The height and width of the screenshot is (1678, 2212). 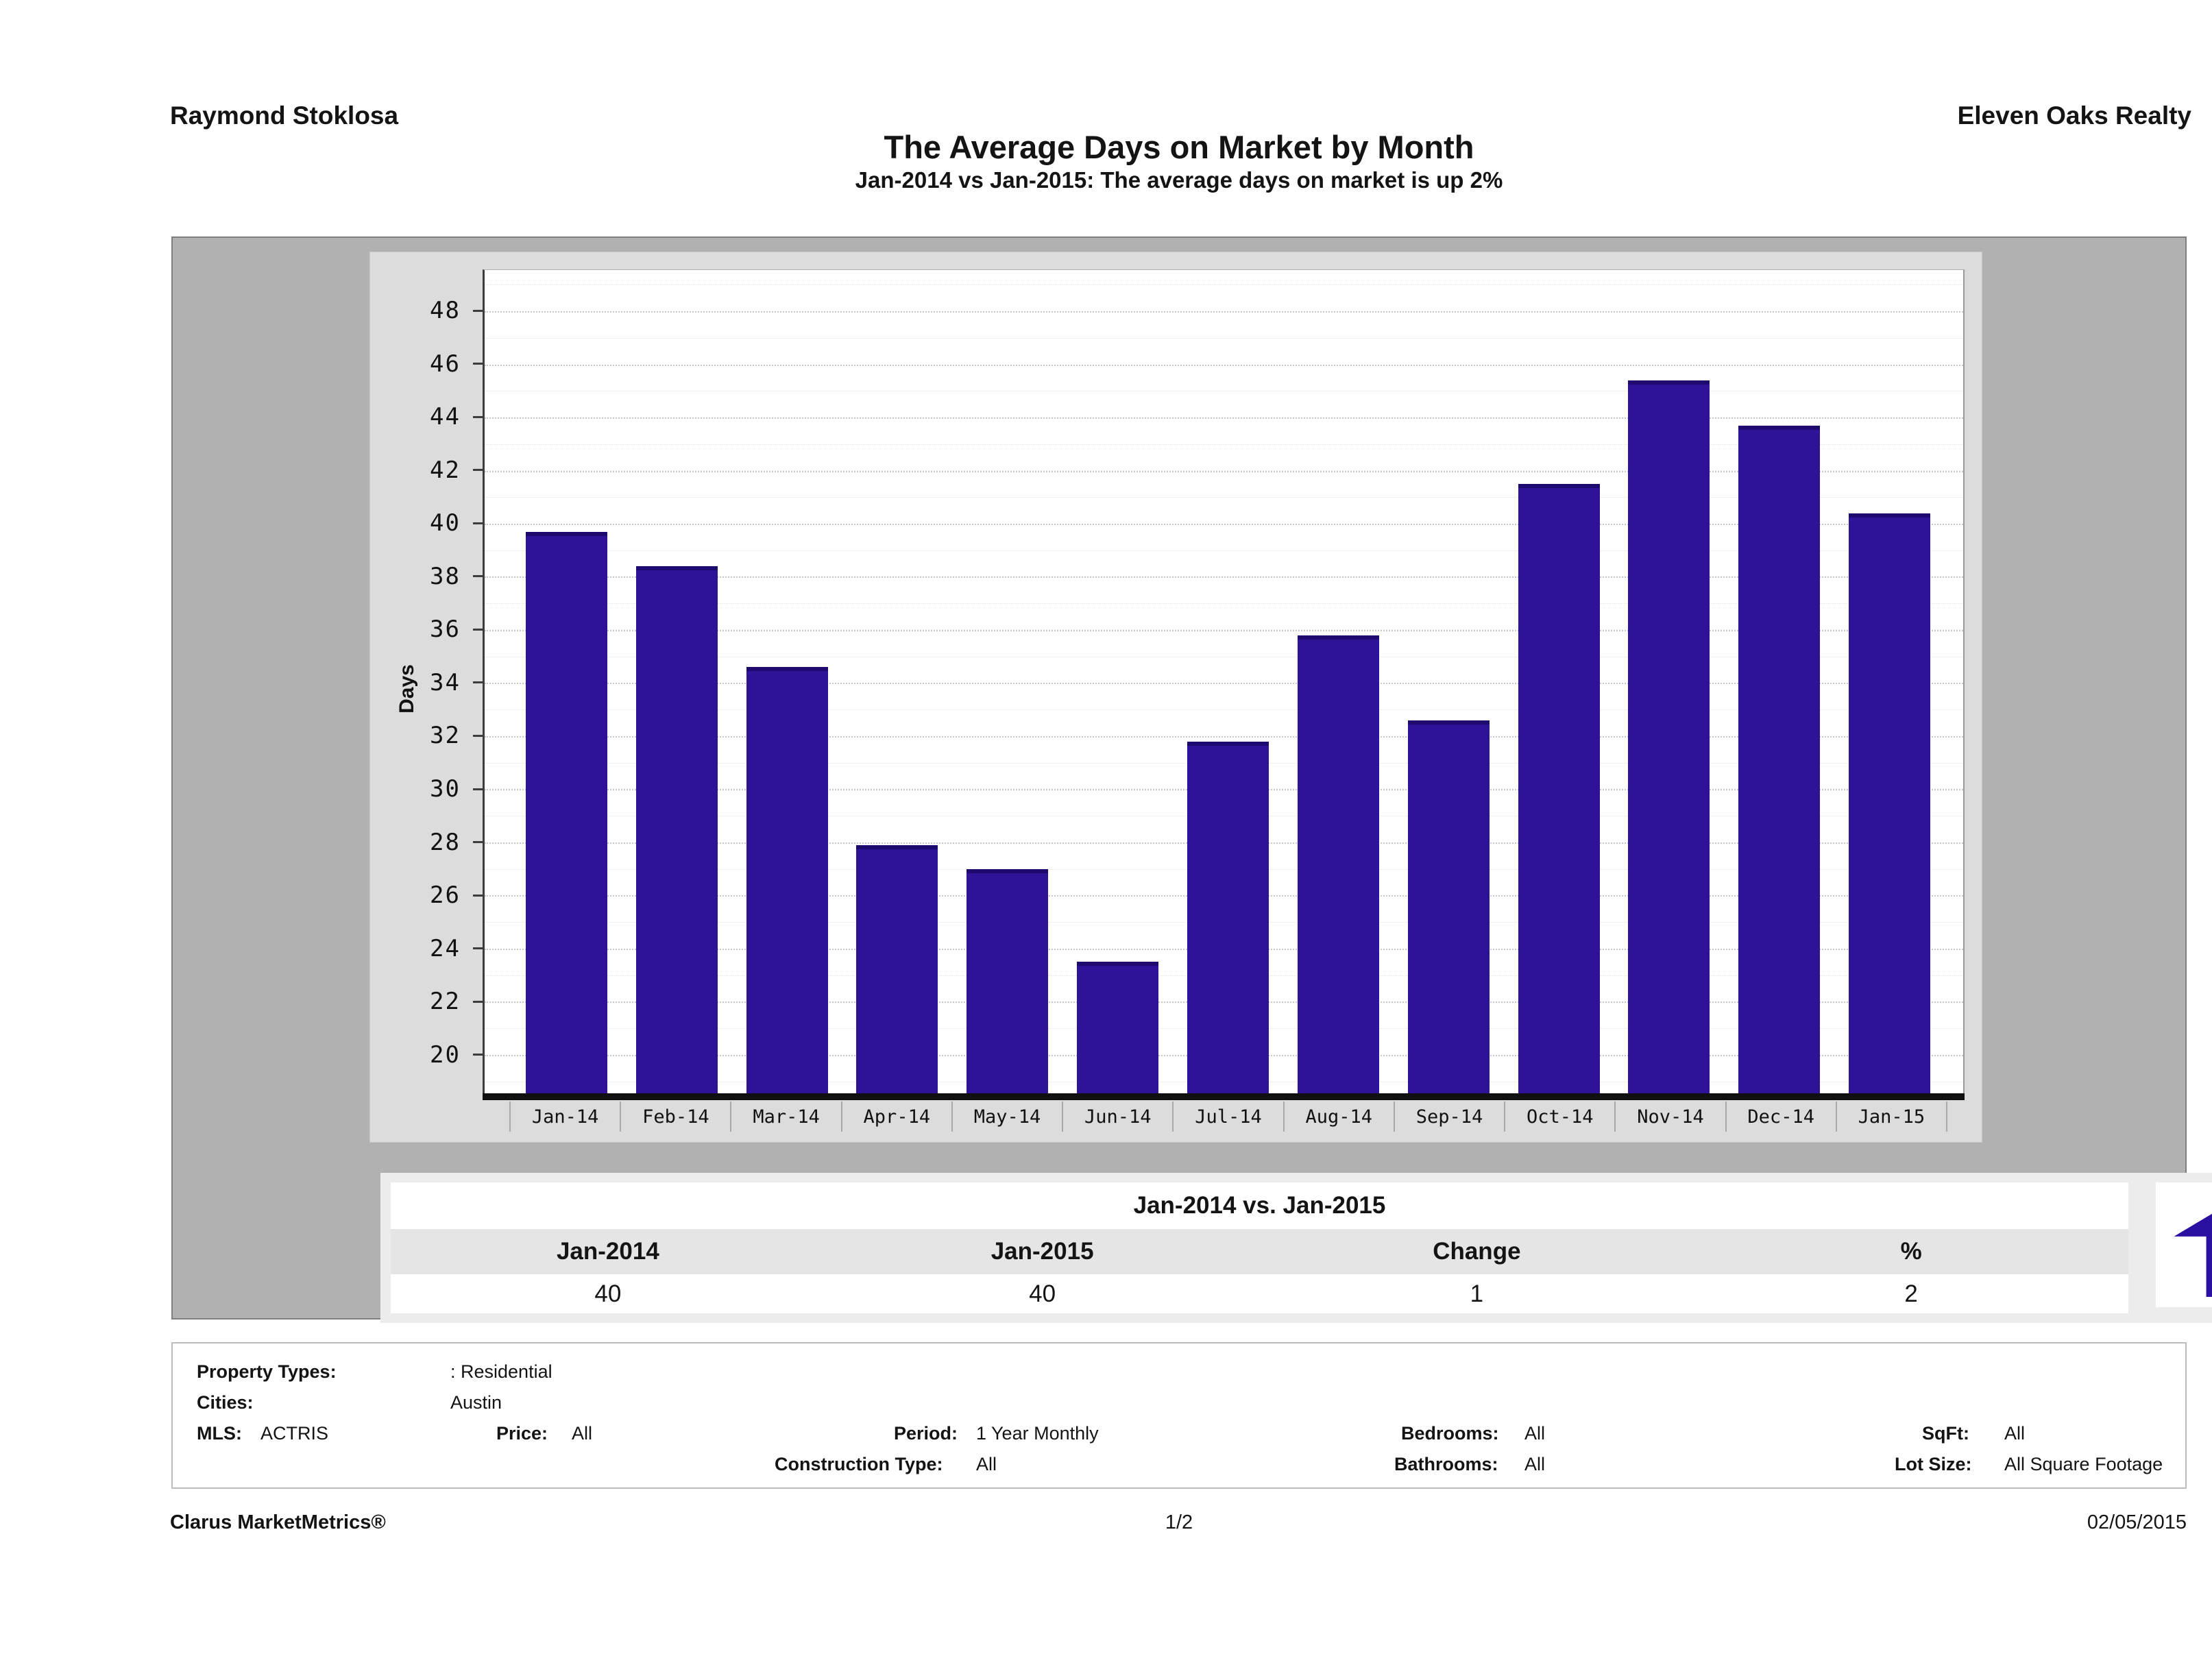 I want to click on footer-date: 02/05/2015, so click(x=2137, y=1522).